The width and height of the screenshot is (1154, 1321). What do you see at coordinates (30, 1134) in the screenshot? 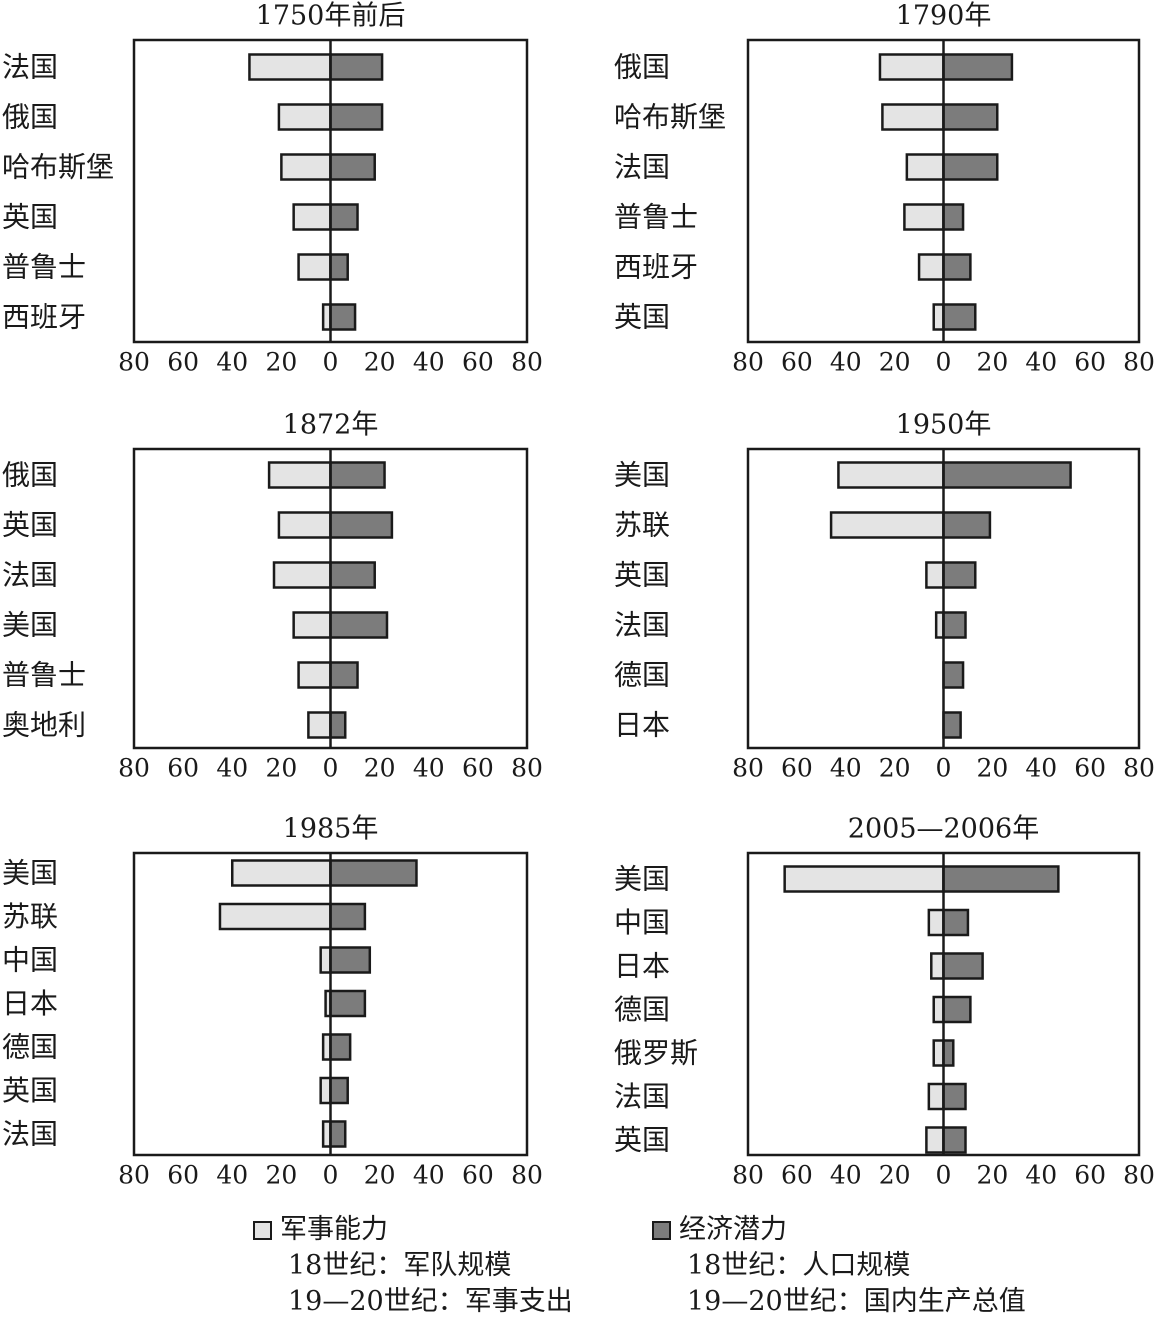
I see `category-label-4-6: 法国` at bounding box center [30, 1134].